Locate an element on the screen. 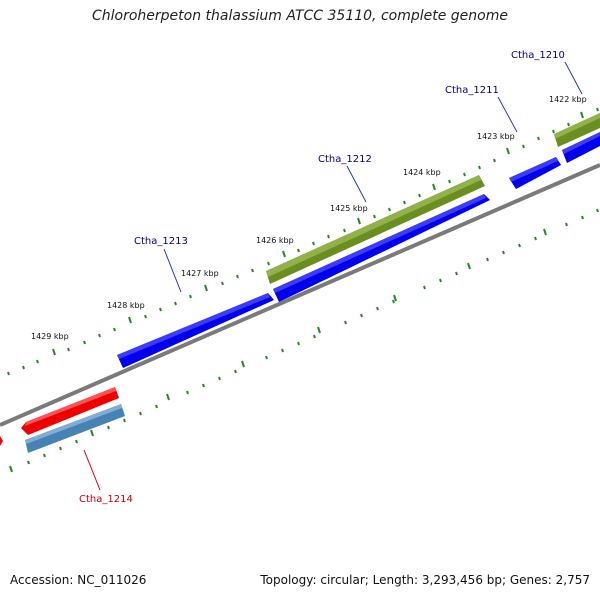 The width and height of the screenshot is (600, 600). kbp-label-1425: 1425 kbp is located at coordinates (349, 208).